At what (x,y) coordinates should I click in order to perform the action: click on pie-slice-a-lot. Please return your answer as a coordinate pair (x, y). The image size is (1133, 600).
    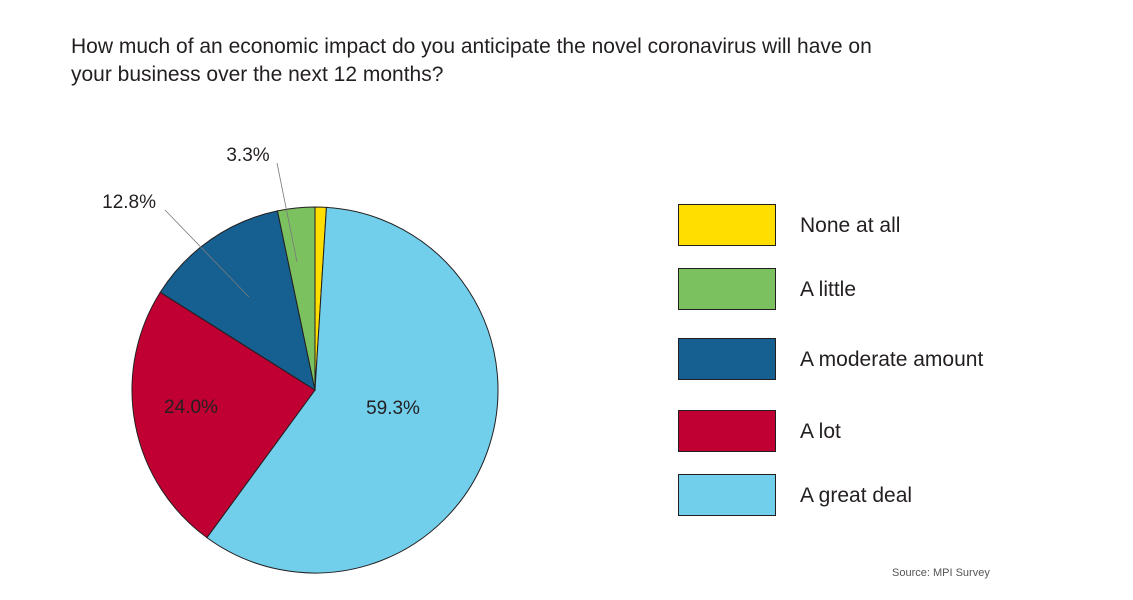
    Looking at the image, I should click on (223, 415).